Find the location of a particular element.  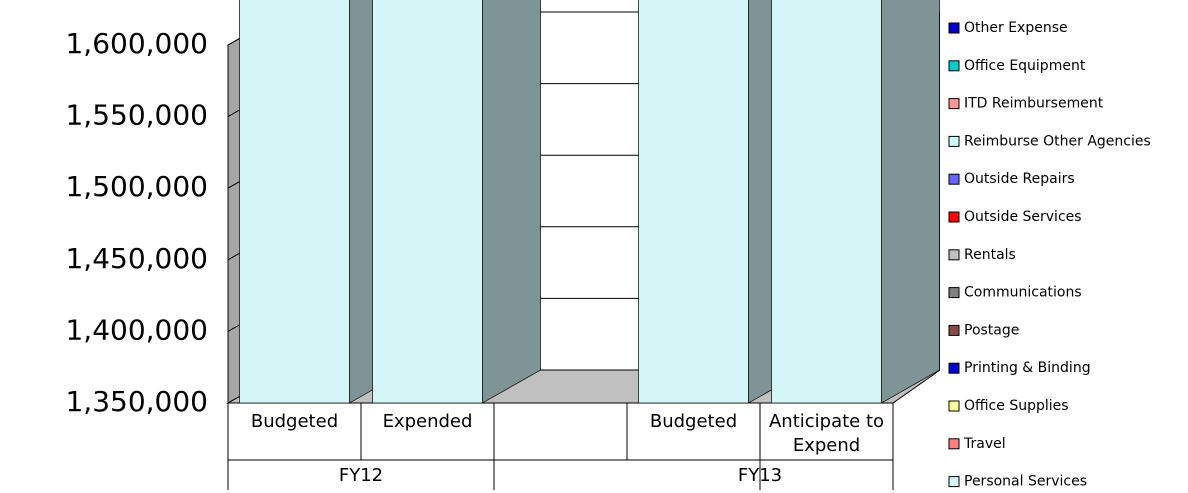

legend-label: Postage is located at coordinates (991, 330).